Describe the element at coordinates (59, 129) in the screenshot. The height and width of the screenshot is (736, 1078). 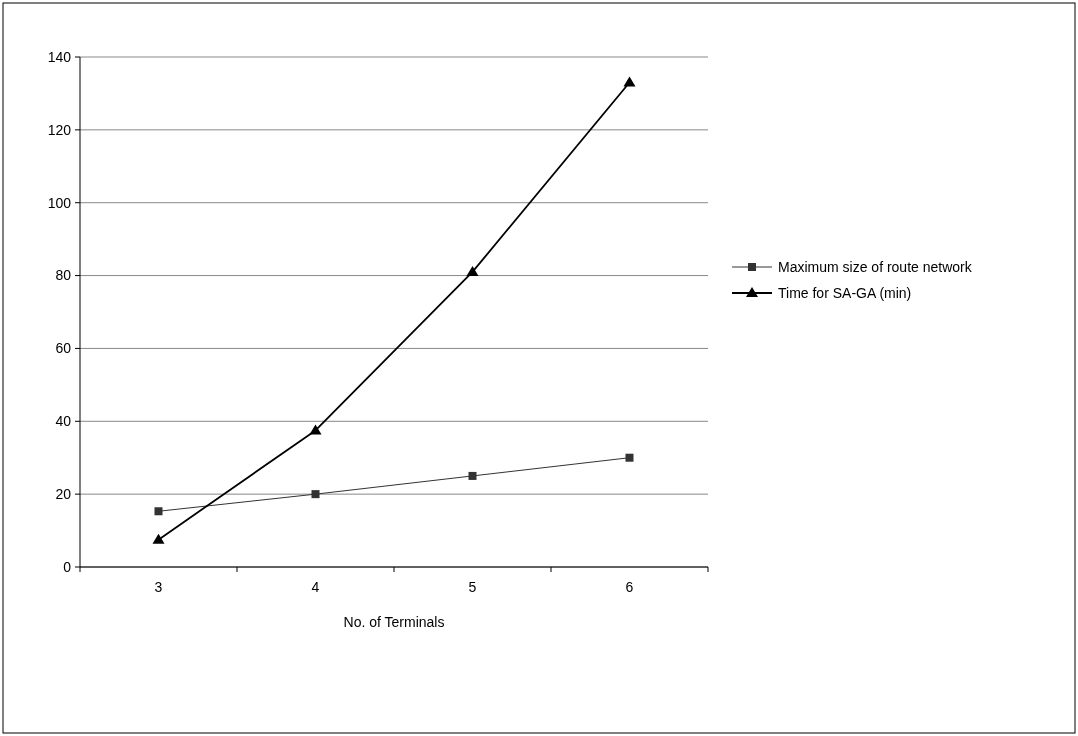
I see `y-tick-label: 120` at that location.